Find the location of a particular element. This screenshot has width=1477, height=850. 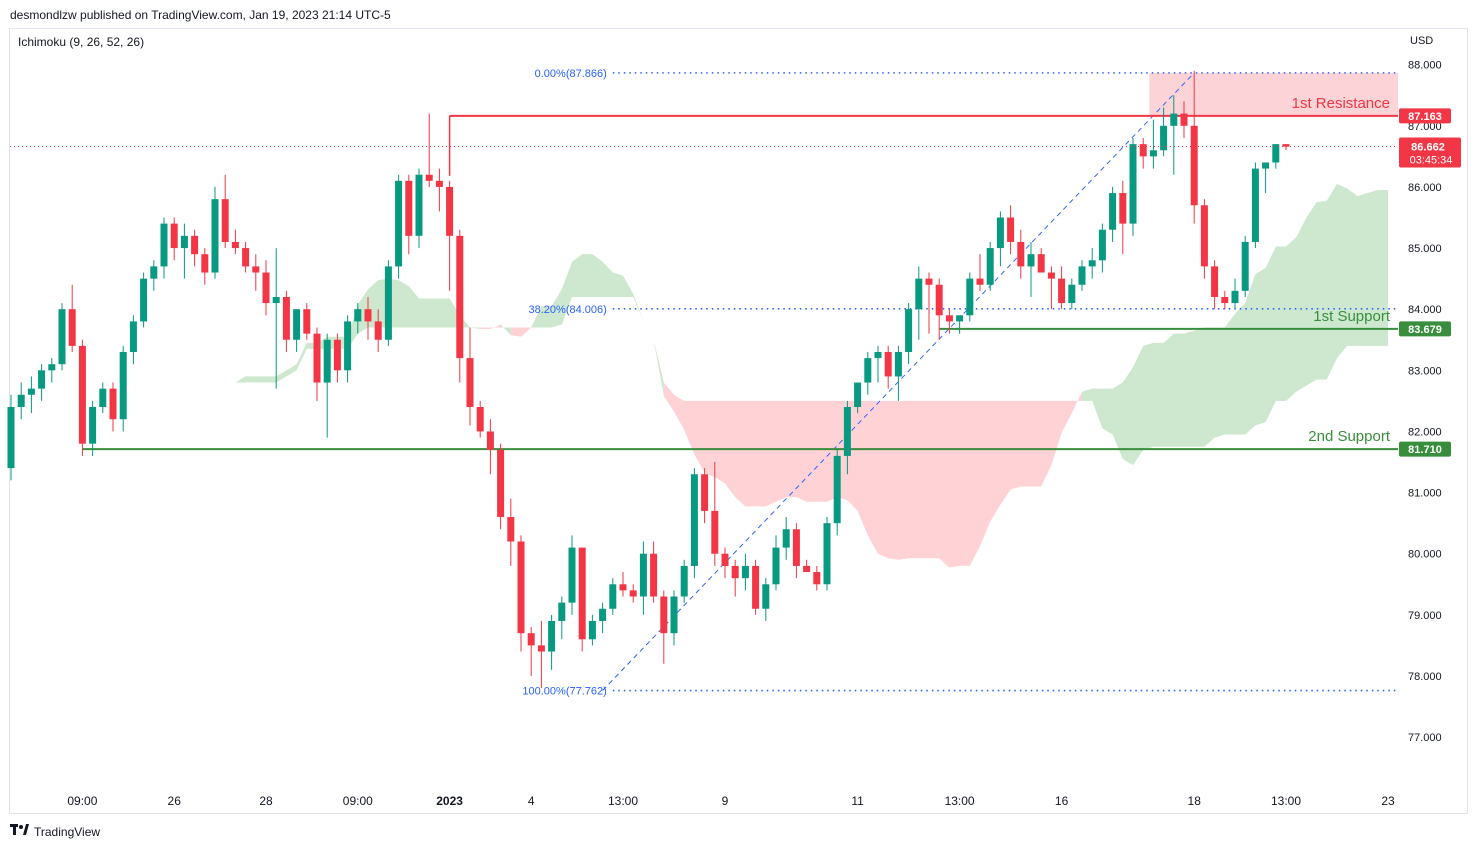

y-tick-label: 82.000 is located at coordinates (1425, 432).